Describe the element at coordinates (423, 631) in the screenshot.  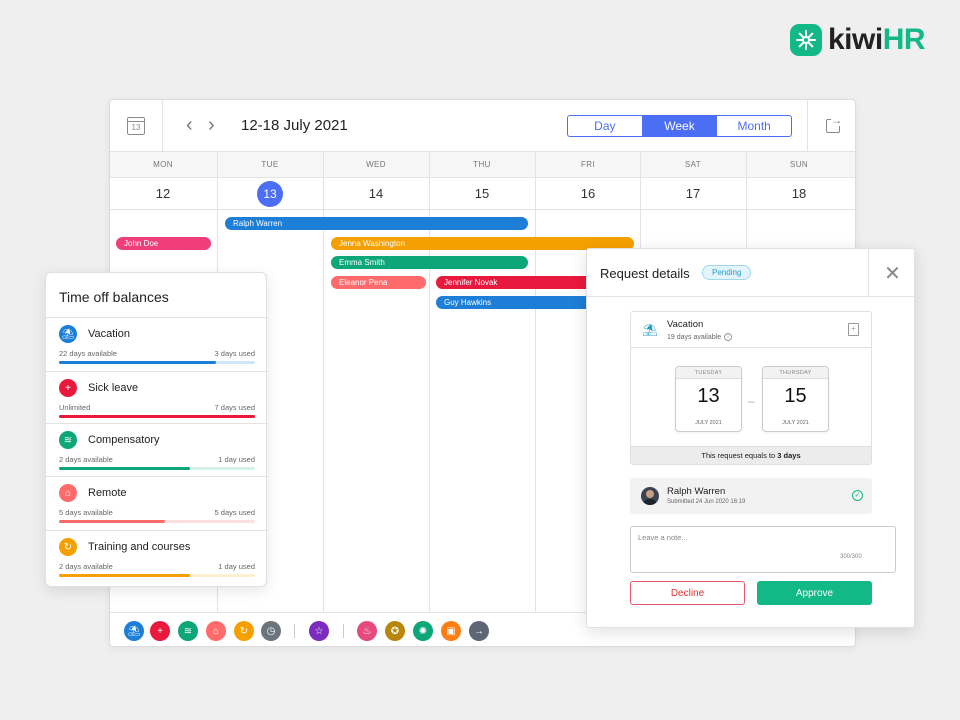
I see `bulb-icon: ✺` at that location.